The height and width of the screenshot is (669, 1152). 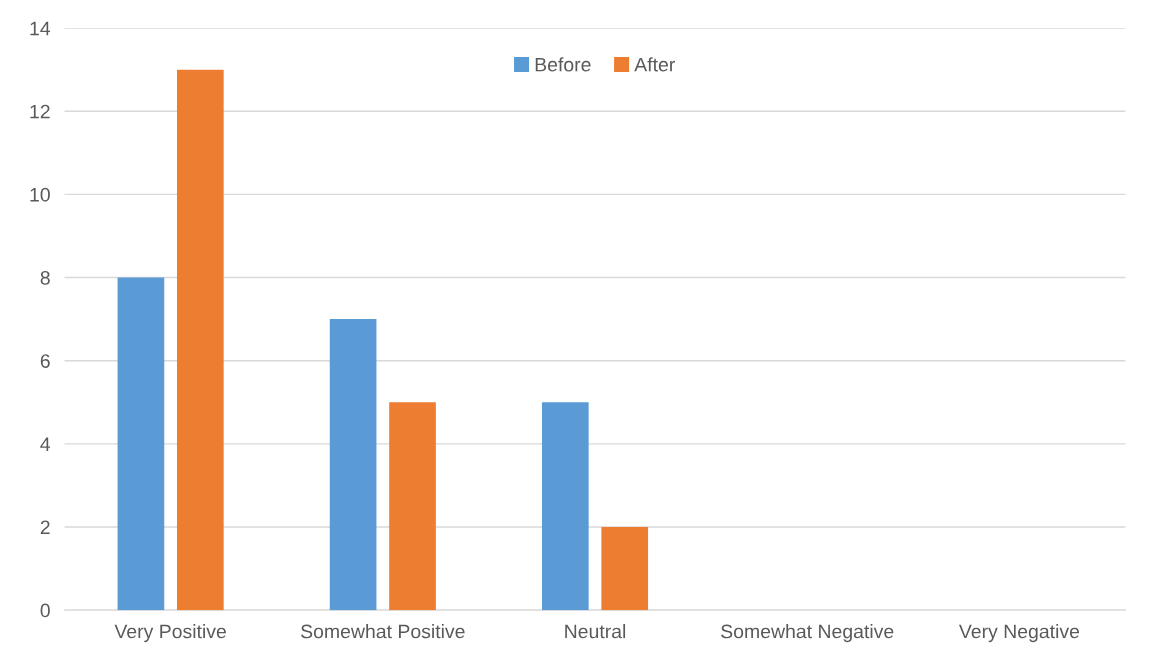 What do you see at coordinates (563, 64) in the screenshot?
I see `legend-label: Before` at bounding box center [563, 64].